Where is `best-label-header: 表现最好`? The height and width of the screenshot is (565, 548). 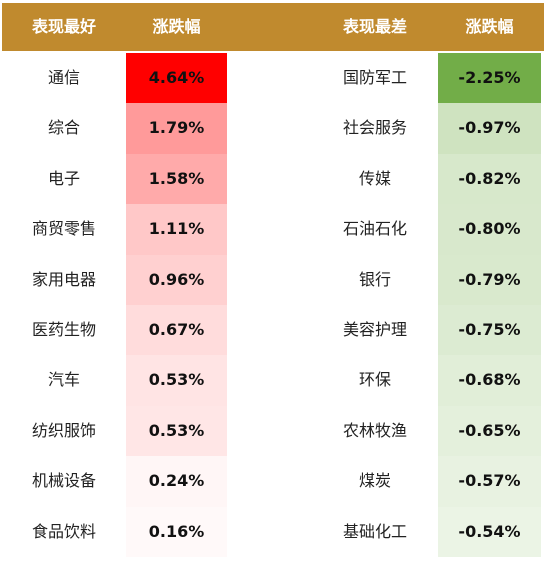 best-label-header: 表现最好 is located at coordinates (63, 26).